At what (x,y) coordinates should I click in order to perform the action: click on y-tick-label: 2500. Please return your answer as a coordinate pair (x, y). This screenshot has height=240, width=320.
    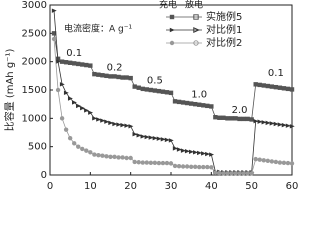
    Looking at the image, I should click on (34, 33).